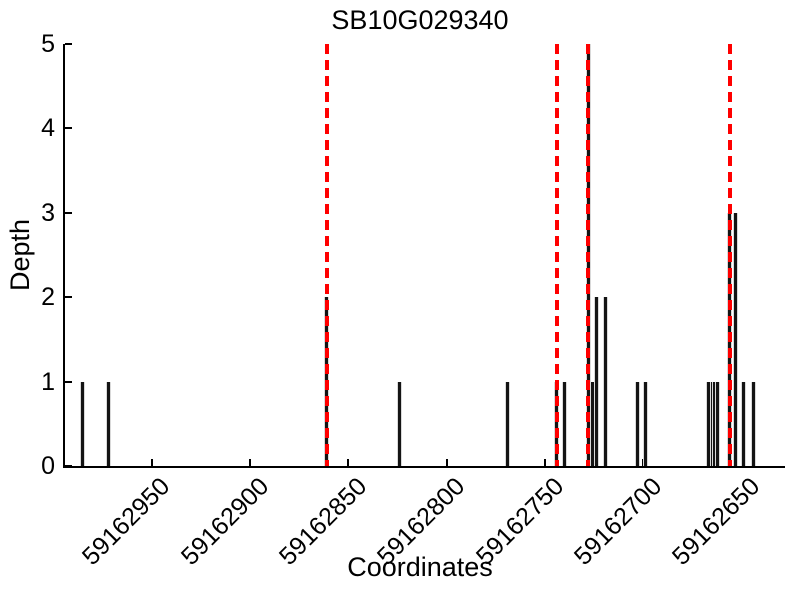 This screenshot has width=800, height=600. I want to click on y-tick-label: 2, so click(48, 297).